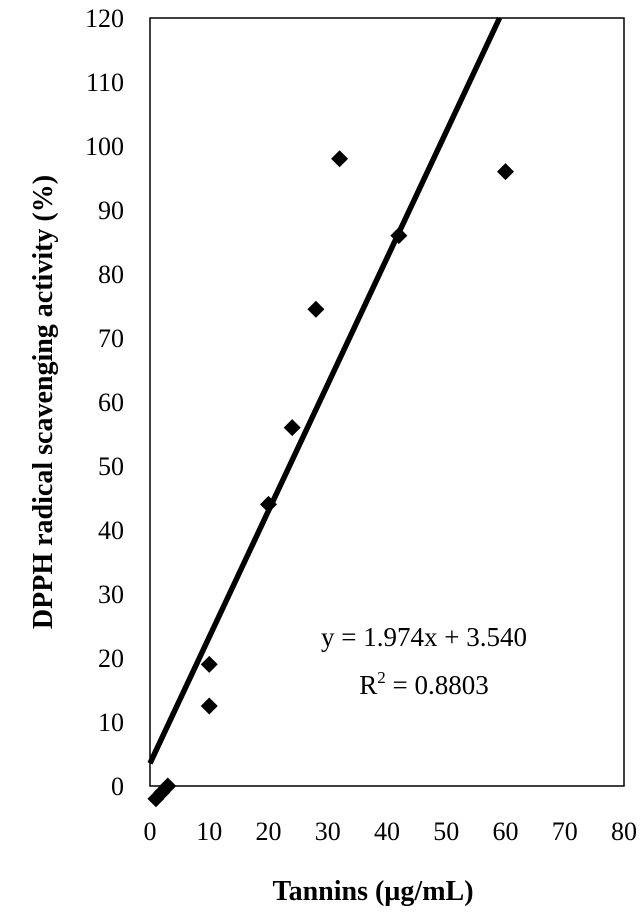  I want to click on trendline-equation: y = 1.974x + 3.540, so click(424, 637).